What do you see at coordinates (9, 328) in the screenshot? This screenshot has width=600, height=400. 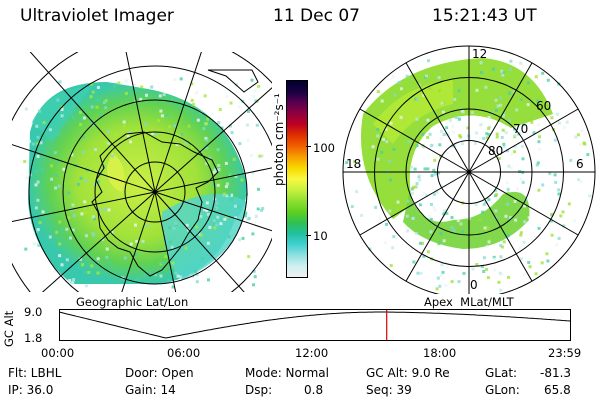 I see `altitude-ylabel: GC Alt` at bounding box center [9, 328].